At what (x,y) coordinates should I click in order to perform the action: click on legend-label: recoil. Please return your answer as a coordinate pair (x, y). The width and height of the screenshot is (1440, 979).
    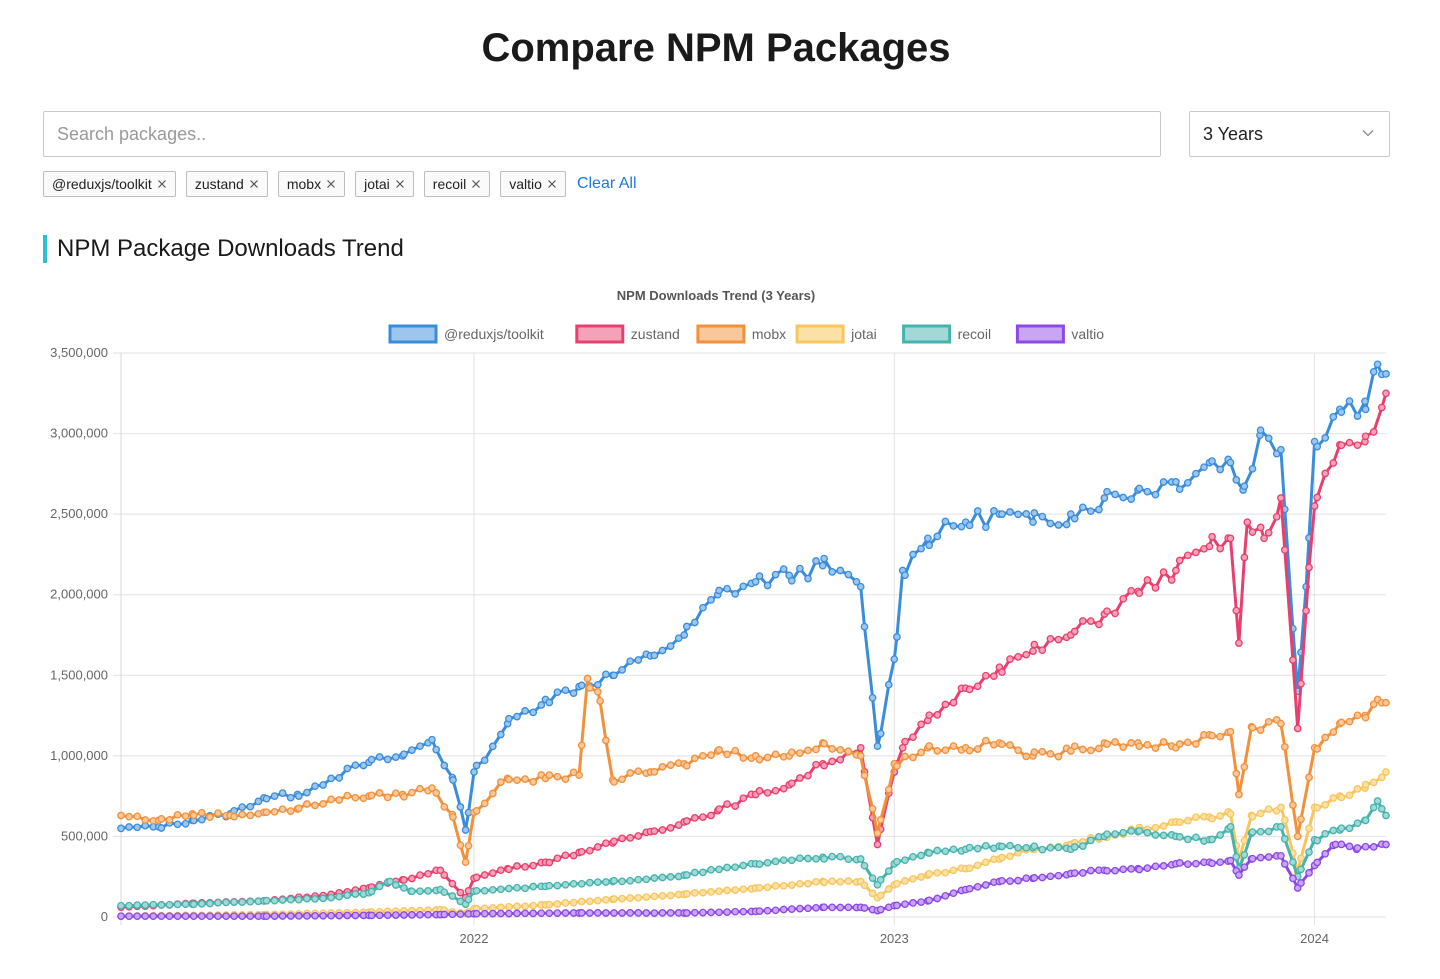
    Looking at the image, I should click on (974, 334).